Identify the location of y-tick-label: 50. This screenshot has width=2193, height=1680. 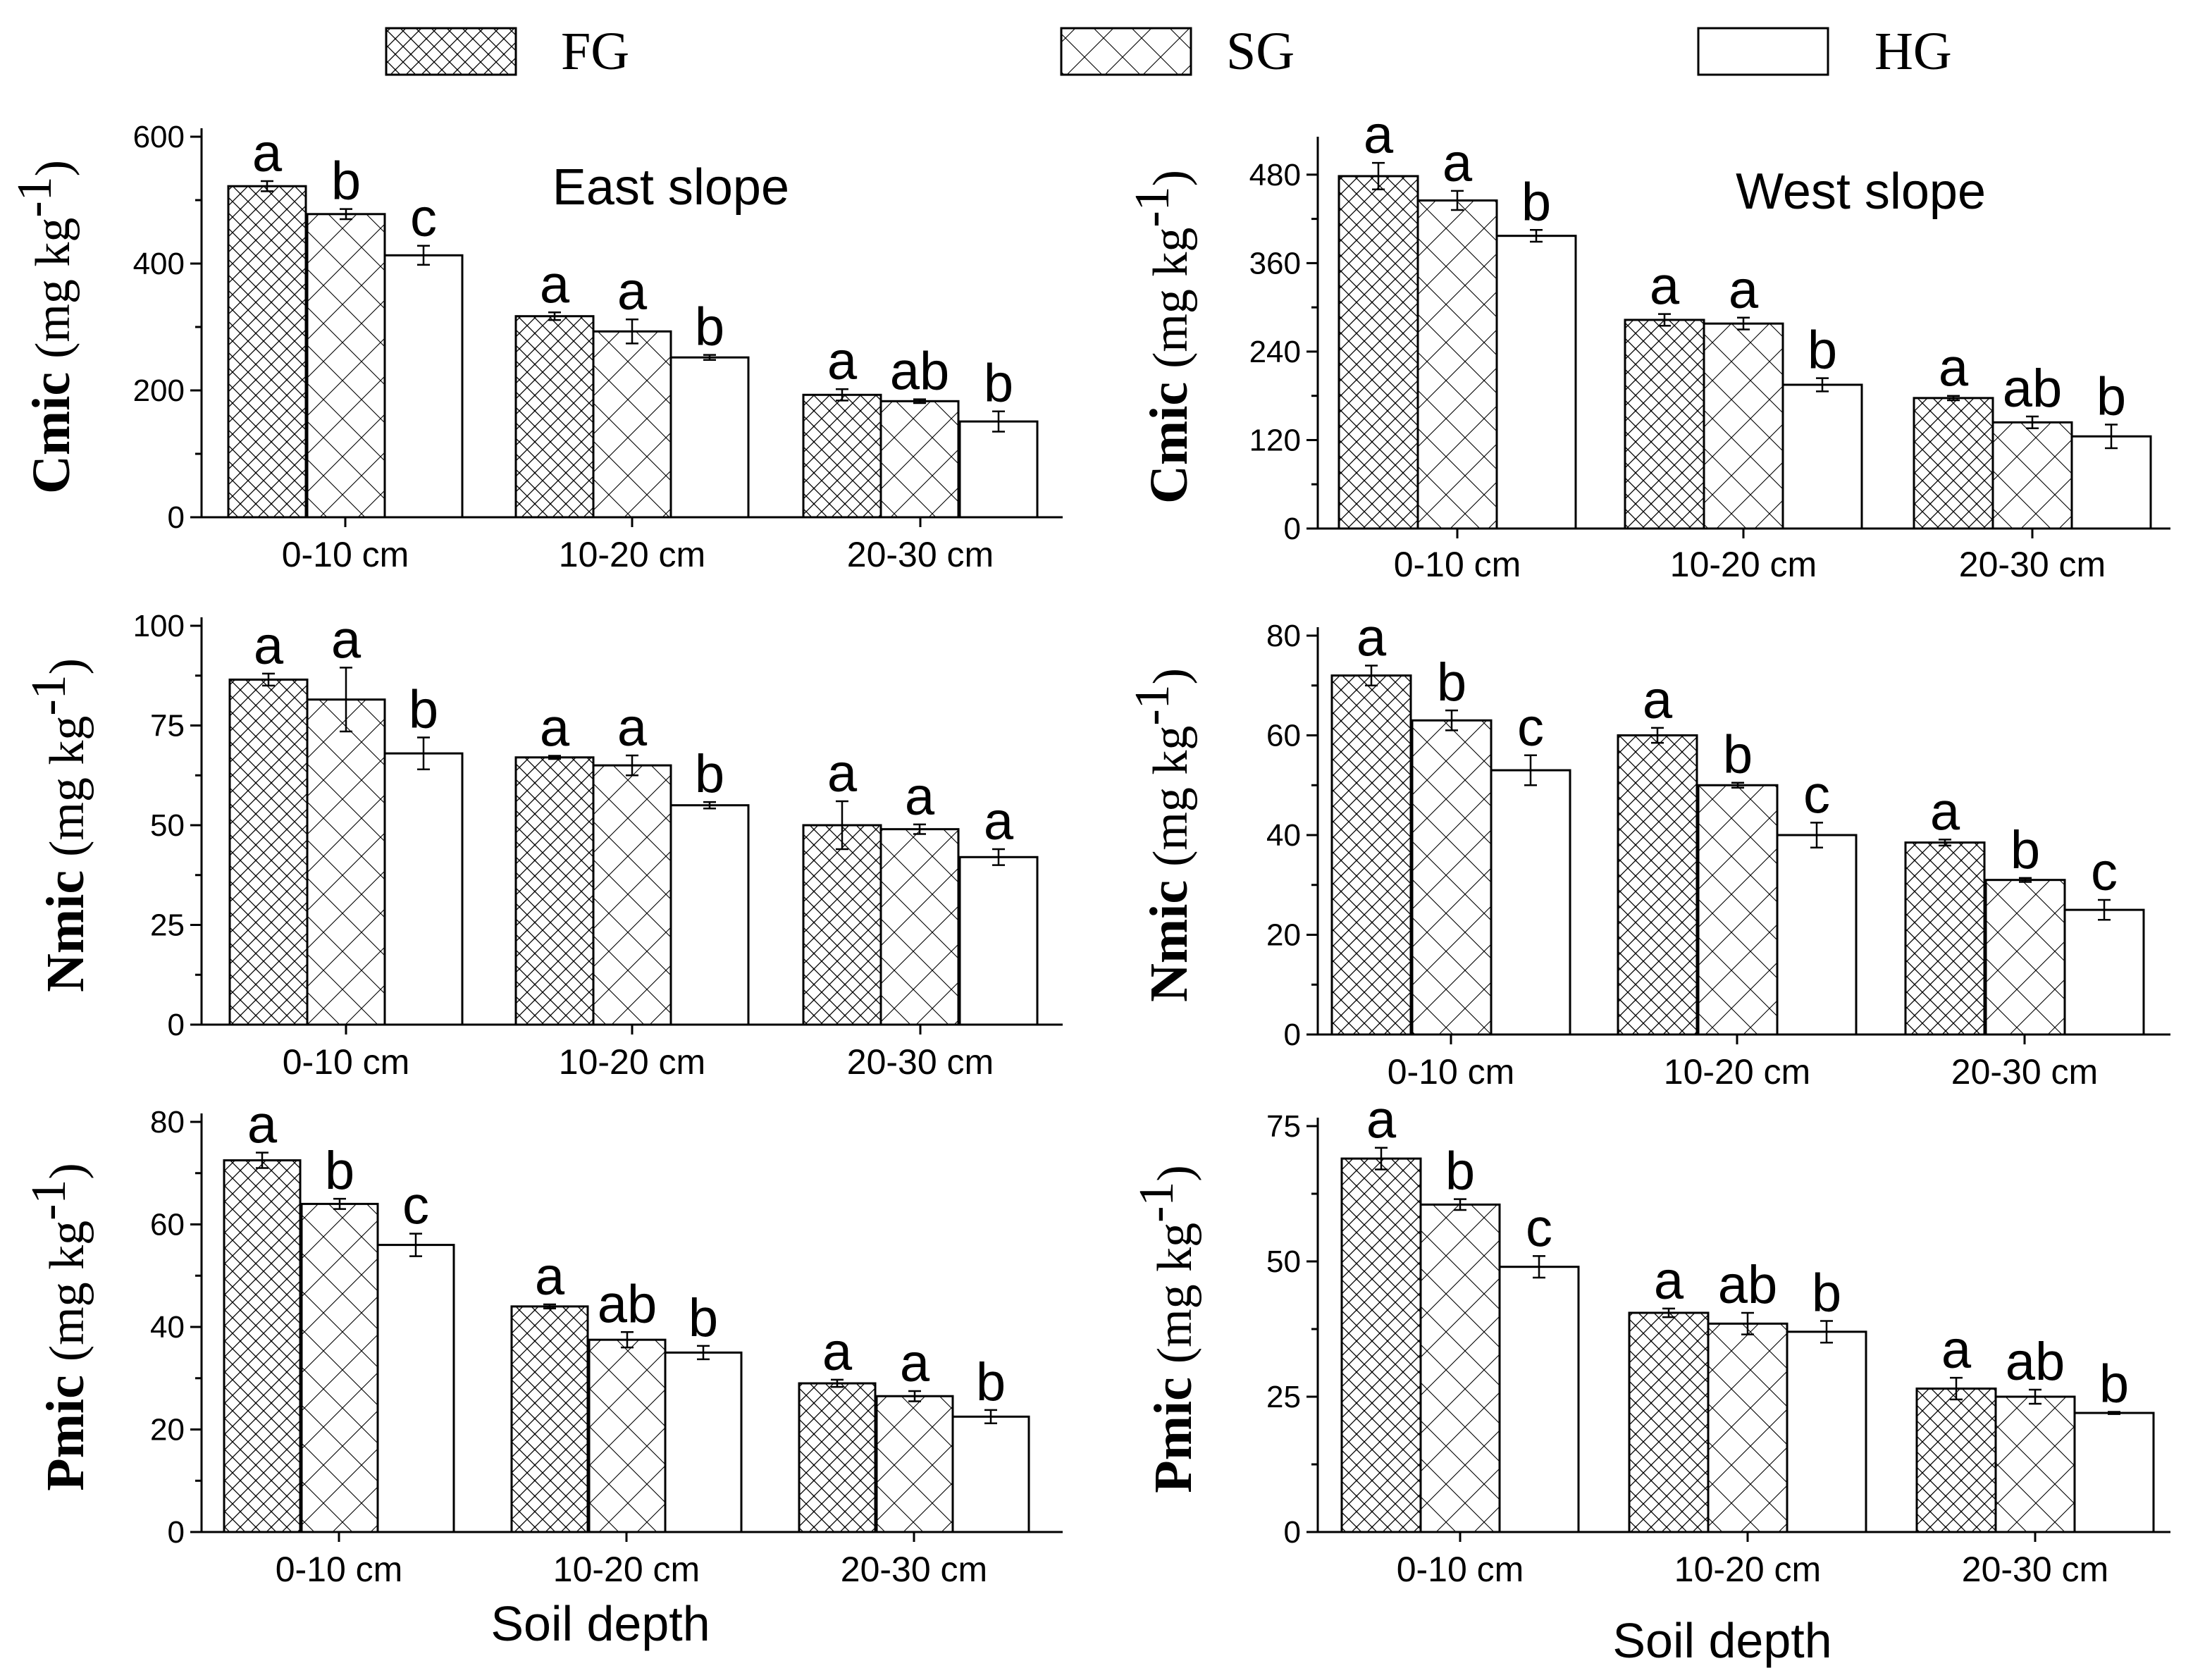
(1284, 1261).